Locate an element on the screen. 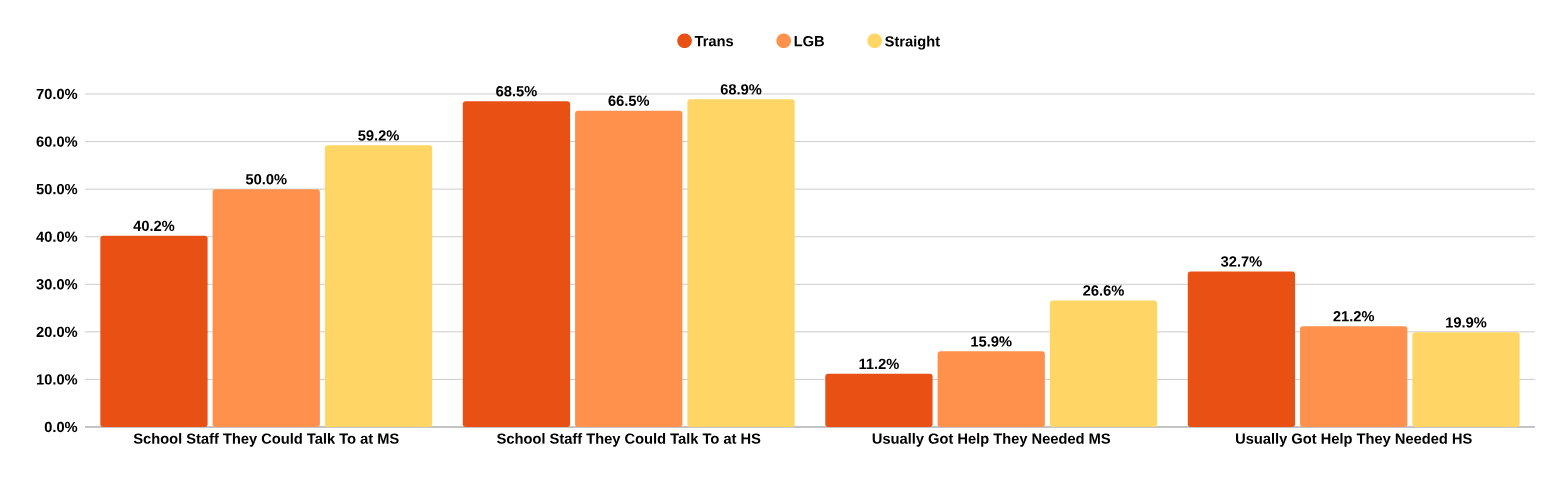  legend-label: LGB is located at coordinates (809, 41).